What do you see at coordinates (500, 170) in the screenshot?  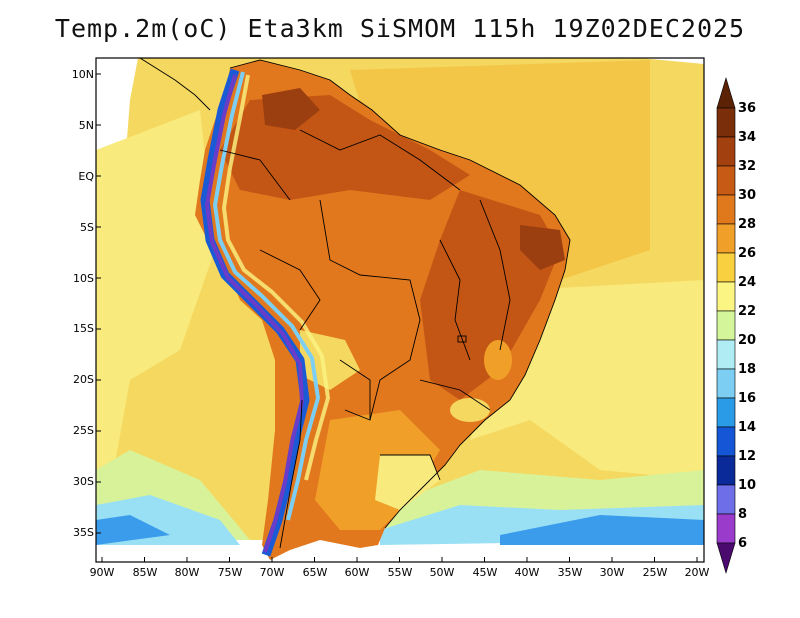 I see `ocean-warm-band` at bounding box center [500, 170].